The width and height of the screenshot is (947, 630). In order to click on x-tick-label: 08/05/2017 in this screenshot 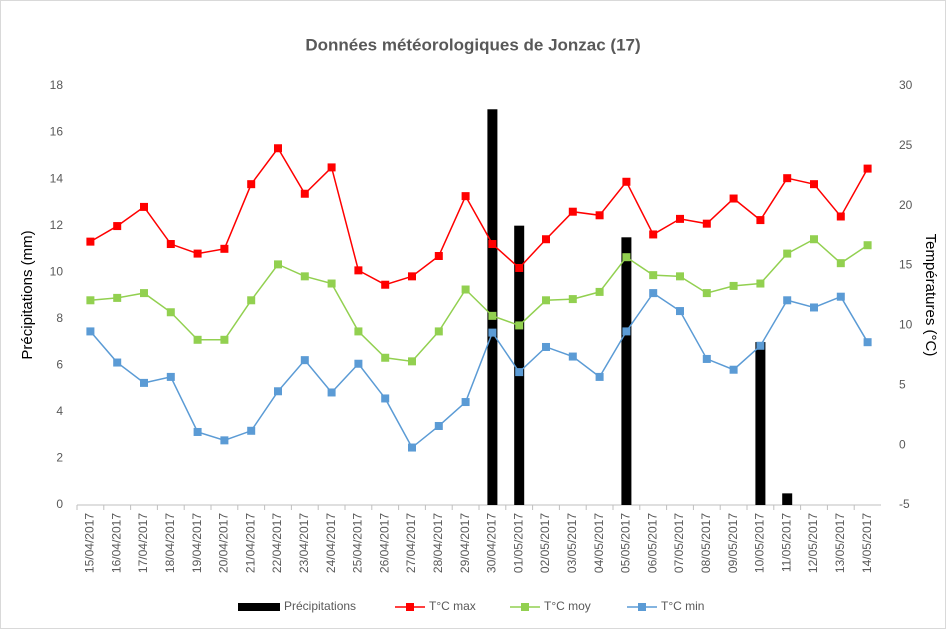, I will do `click(706, 543)`.